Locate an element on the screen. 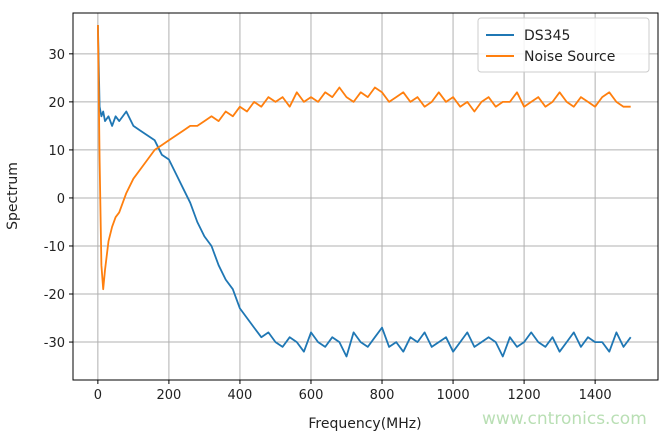 This screenshot has width=666, height=436. watermark: www.cntronics.com is located at coordinates (564, 419).